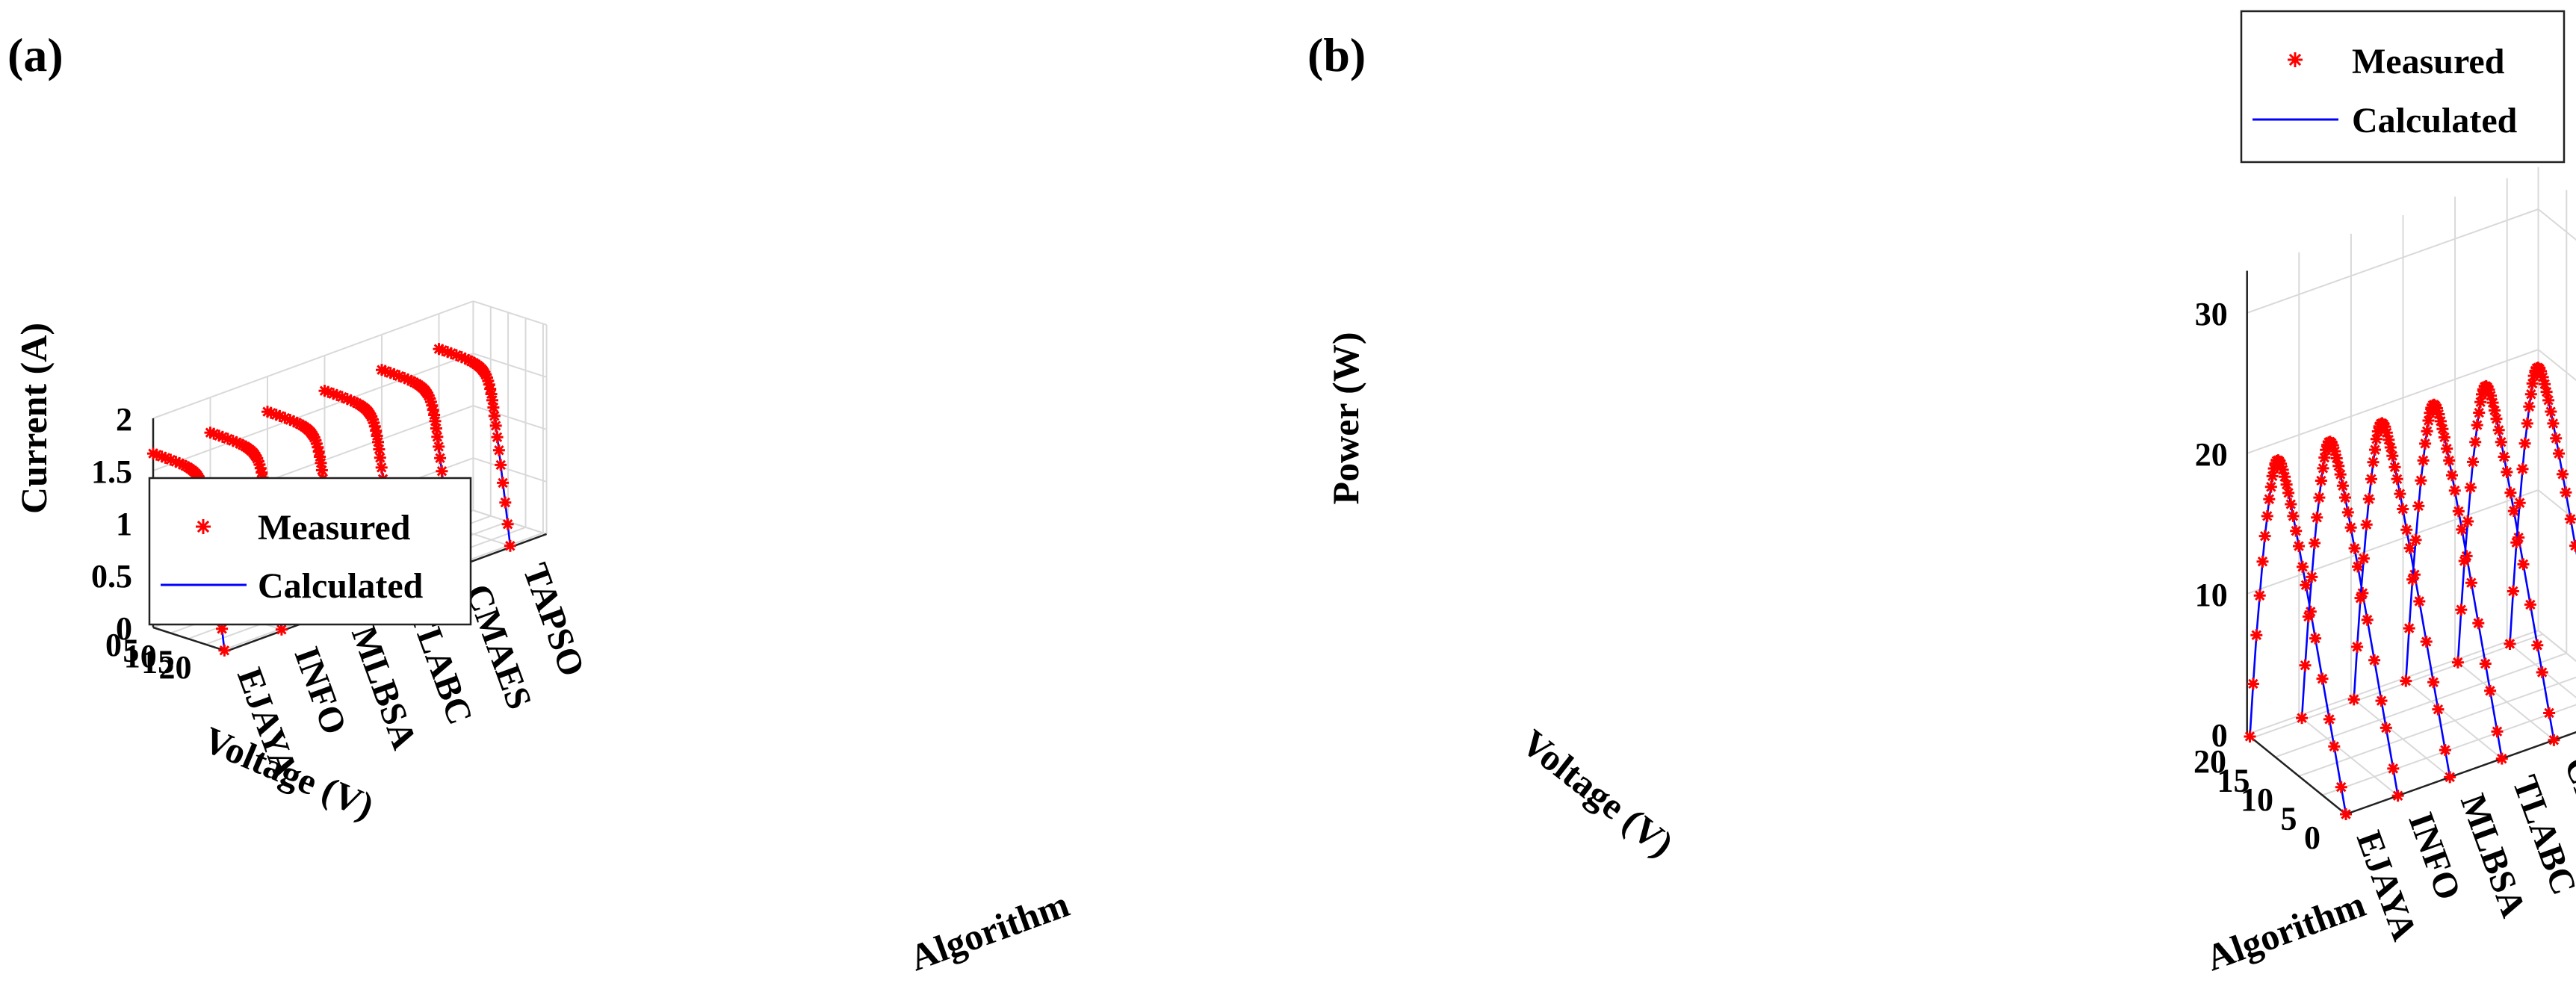 The height and width of the screenshot is (992, 2576). I want to click on legend-b-measured-marker, so click(2295, 59).